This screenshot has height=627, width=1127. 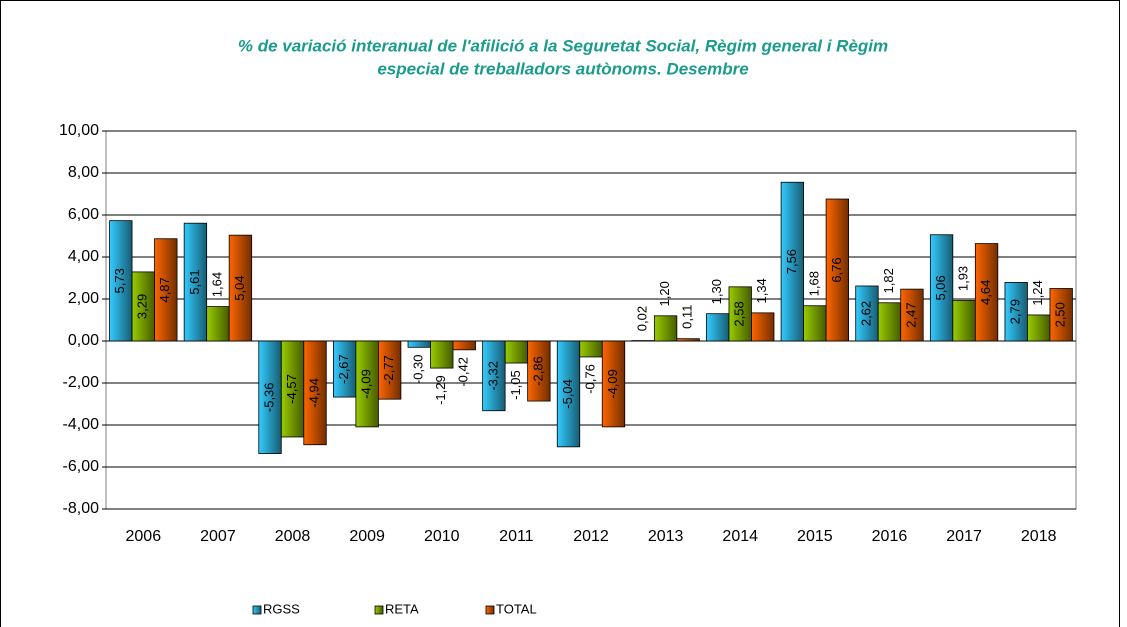 What do you see at coordinates (442, 536) in the screenshot?
I see `x-tick-label: 2010` at bounding box center [442, 536].